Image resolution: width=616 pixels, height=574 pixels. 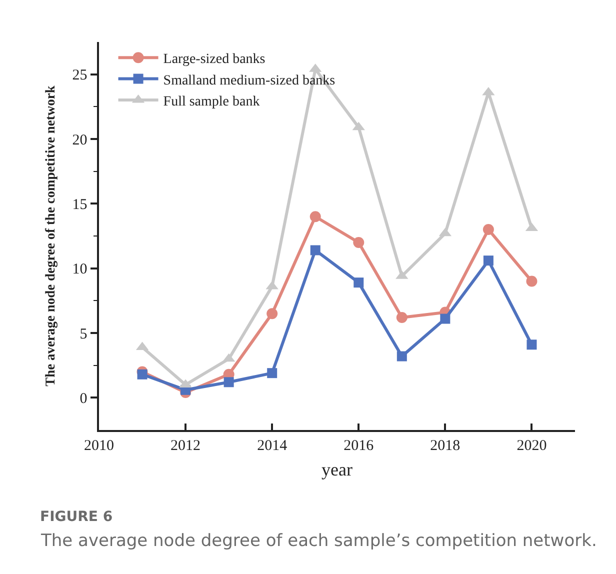 I want to click on y-tick-label: 0, so click(x=84, y=398).